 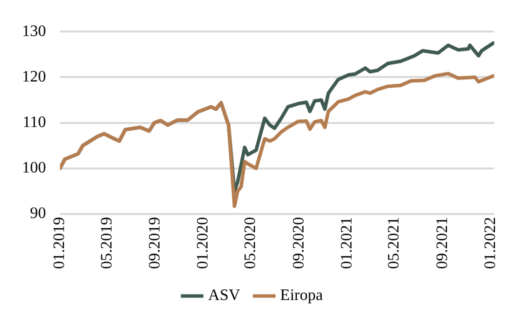 What do you see at coordinates (34, 168) in the screenshot?
I see `y-tick-label: 100` at bounding box center [34, 168].